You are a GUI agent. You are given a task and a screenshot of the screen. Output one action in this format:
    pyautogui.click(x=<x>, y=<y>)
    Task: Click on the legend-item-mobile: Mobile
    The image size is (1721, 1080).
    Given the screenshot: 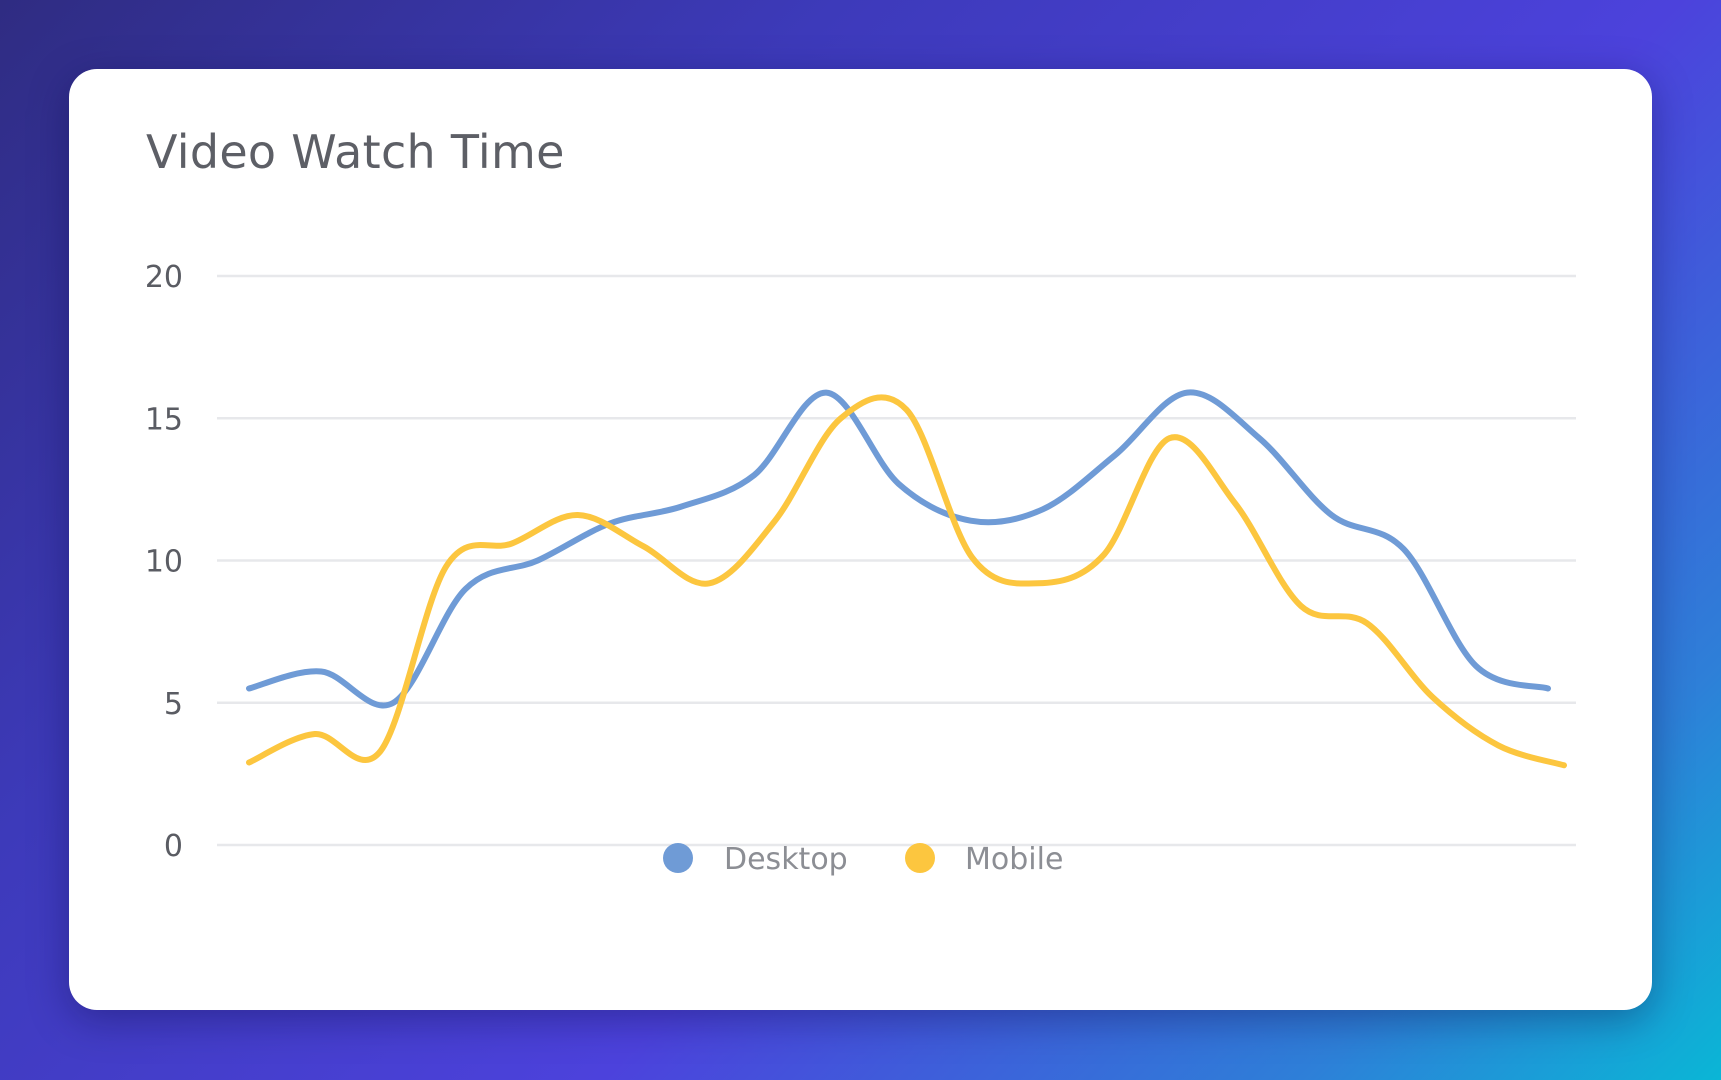 What is the action you would take?
    pyautogui.click(x=984, y=859)
    